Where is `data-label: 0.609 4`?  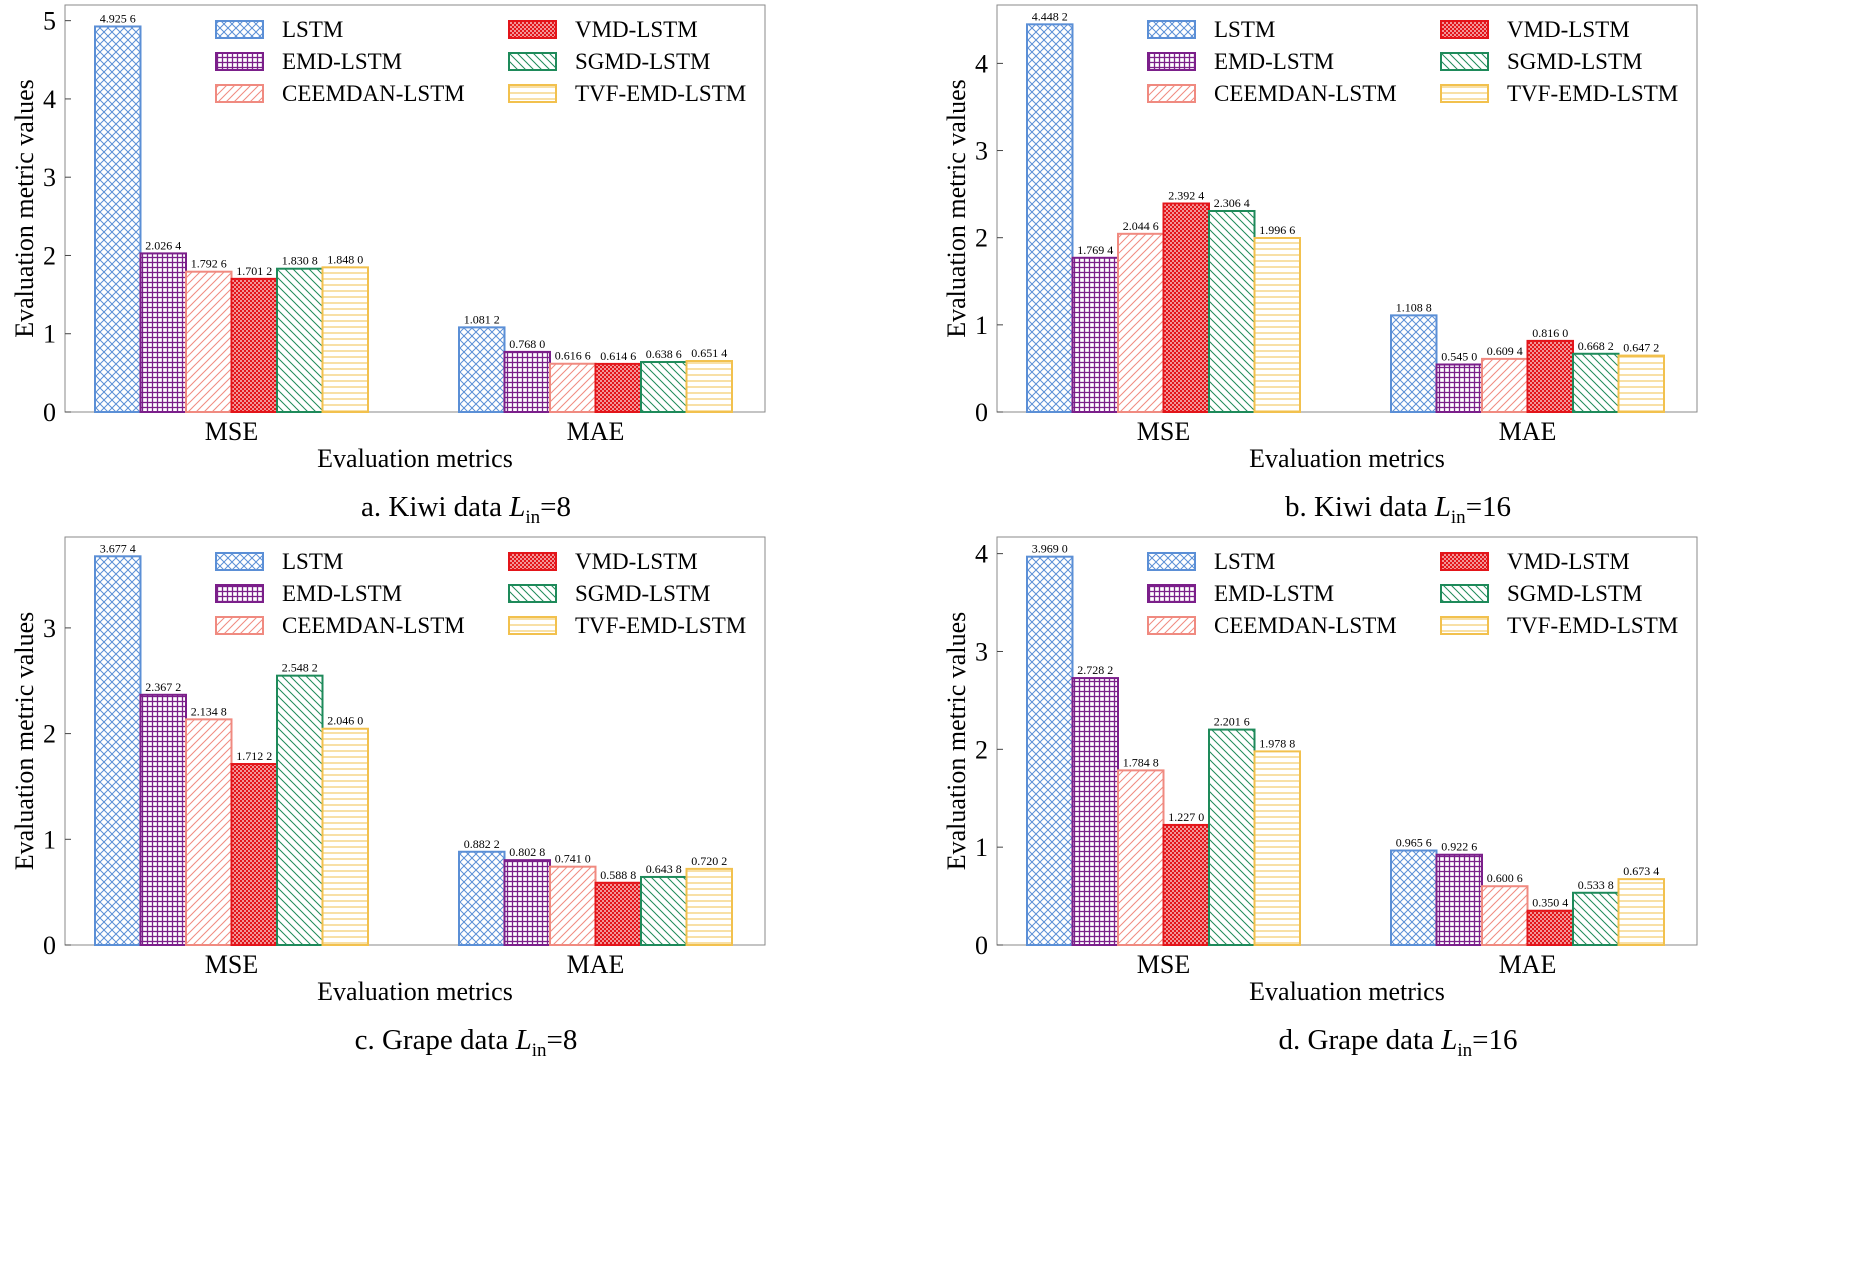
data-label: 0.609 4 is located at coordinates (1505, 351).